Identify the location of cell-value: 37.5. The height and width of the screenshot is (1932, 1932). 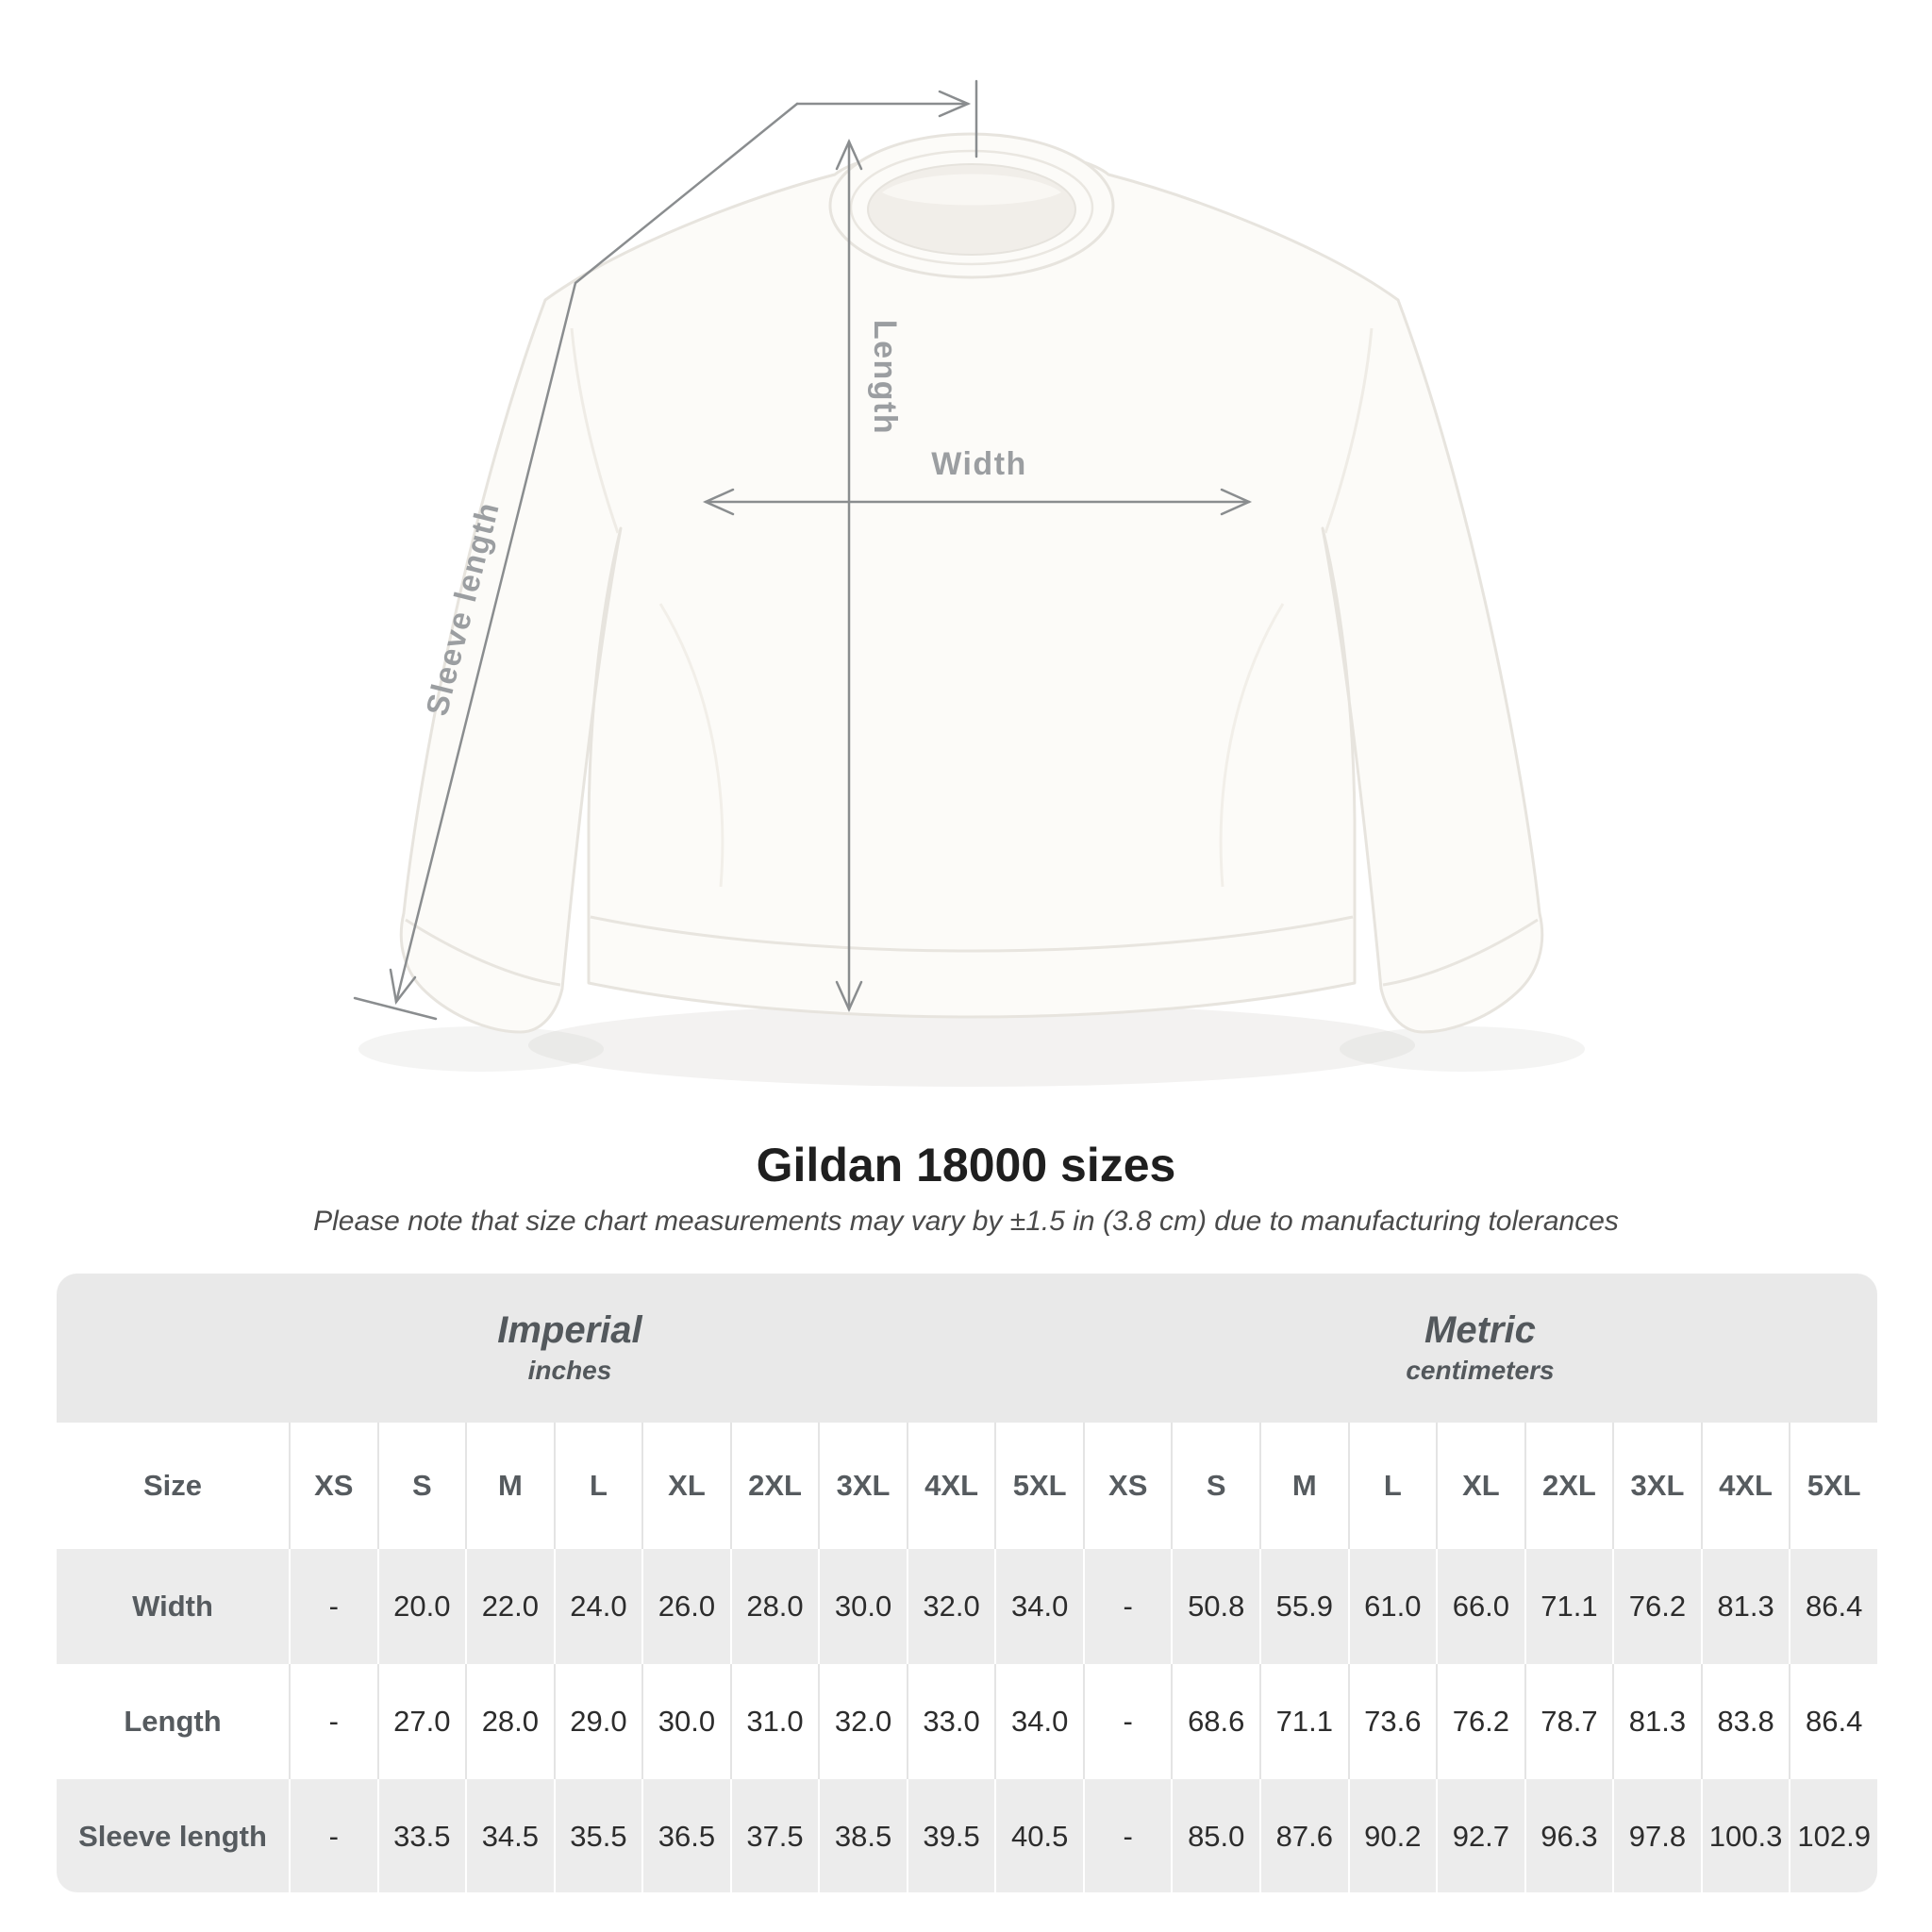
(774, 1836).